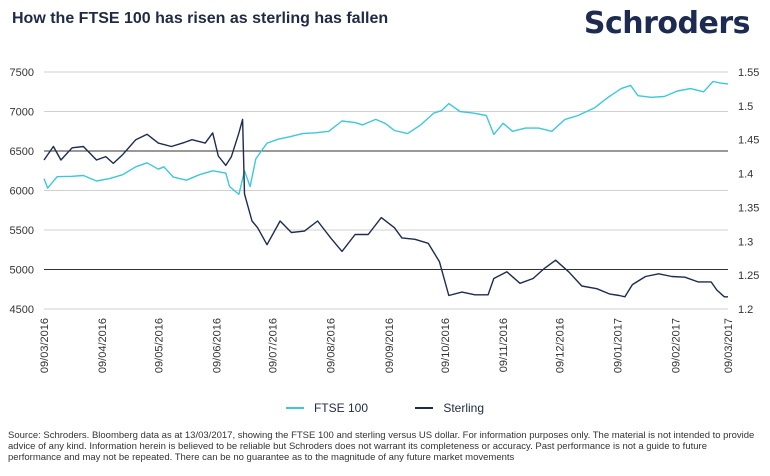  I want to click on legend-swatch-sterling, so click(424, 408).